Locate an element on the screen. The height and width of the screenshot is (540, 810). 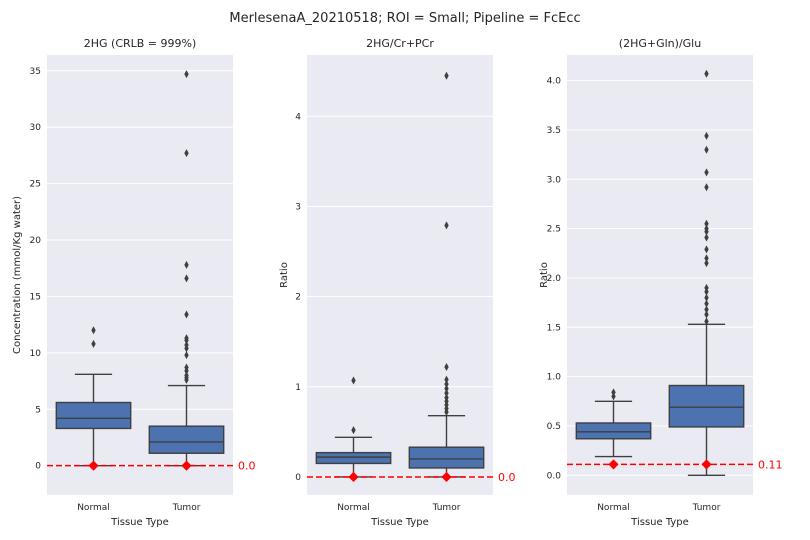
y-tick-label: 2.5 is located at coordinates (554, 230).